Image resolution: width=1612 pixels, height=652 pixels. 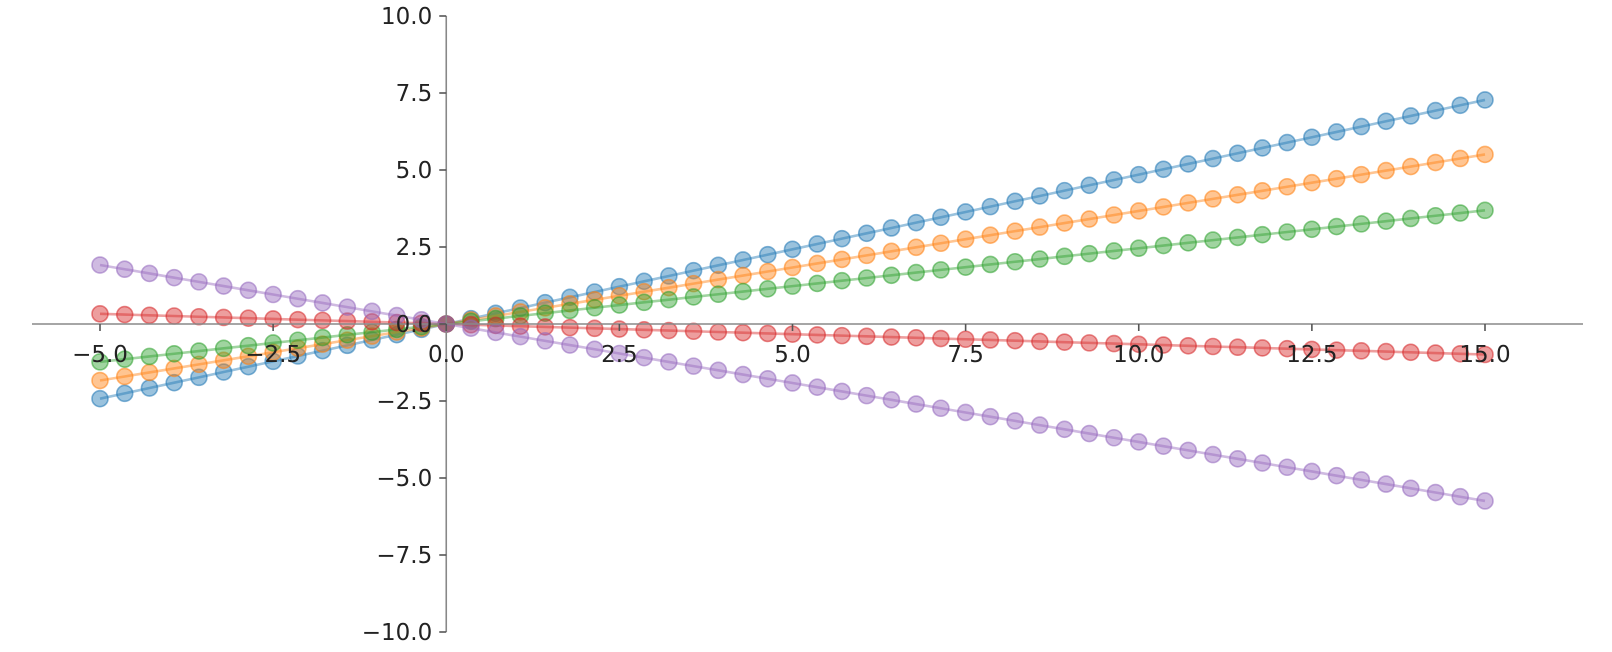 What do you see at coordinates (414, 94) in the screenshot?
I see `y-tick-label: 7.5` at bounding box center [414, 94].